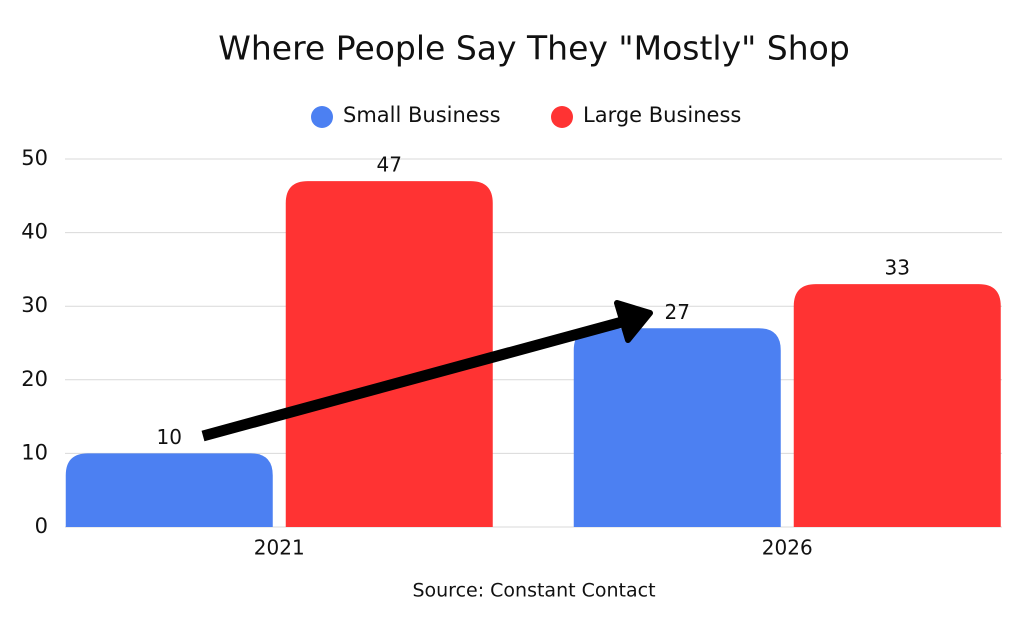  Describe the element at coordinates (34, 305) in the screenshot. I see `y-tick-label: 30` at that location.